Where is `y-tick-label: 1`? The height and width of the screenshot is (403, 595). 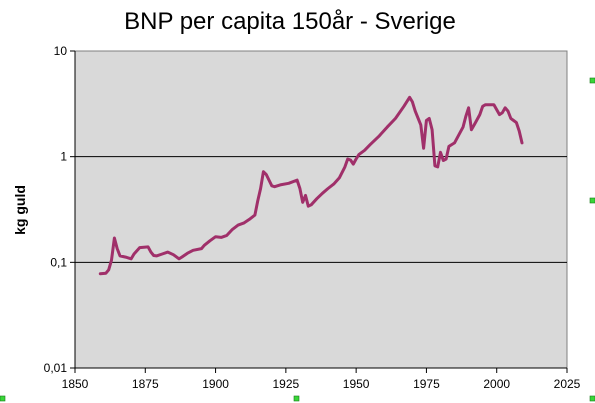
y-tick-label: 1 is located at coordinates (63, 157).